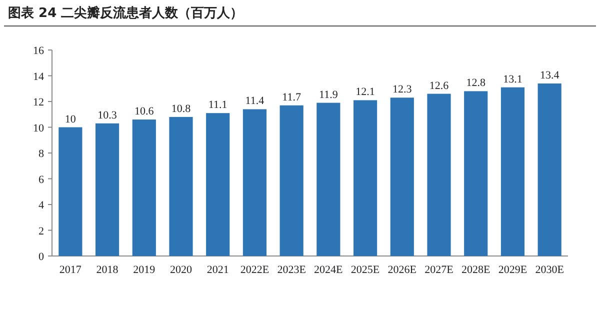 The width and height of the screenshot is (600, 330). Describe the element at coordinates (255, 270) in the screenshot. I see `x-tick-label: 2022E` at that location.